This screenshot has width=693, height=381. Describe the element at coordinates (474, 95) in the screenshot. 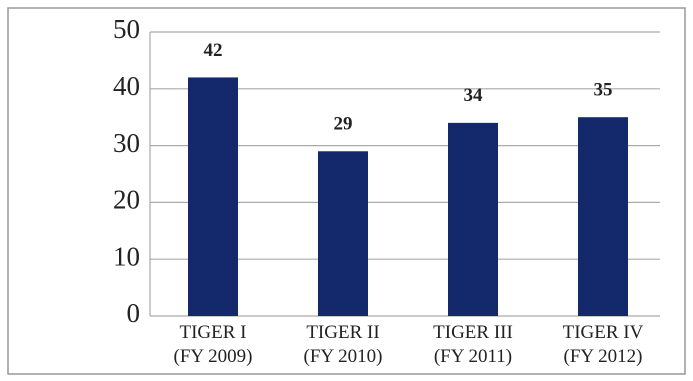

I see `value-label: 34` at that location.